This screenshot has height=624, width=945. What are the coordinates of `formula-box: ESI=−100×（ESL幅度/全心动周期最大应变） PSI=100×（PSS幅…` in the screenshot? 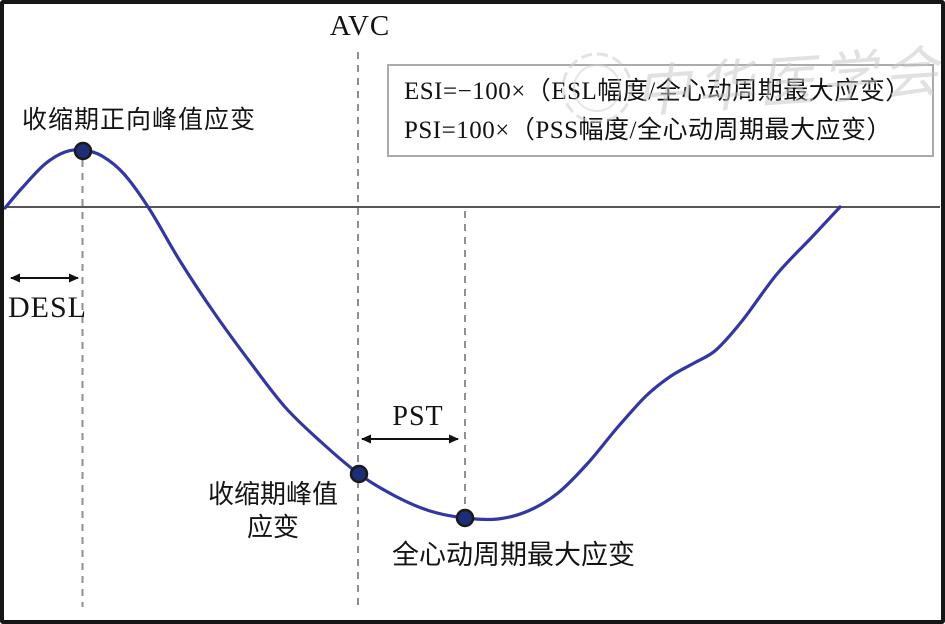 It's located at (660, 110).